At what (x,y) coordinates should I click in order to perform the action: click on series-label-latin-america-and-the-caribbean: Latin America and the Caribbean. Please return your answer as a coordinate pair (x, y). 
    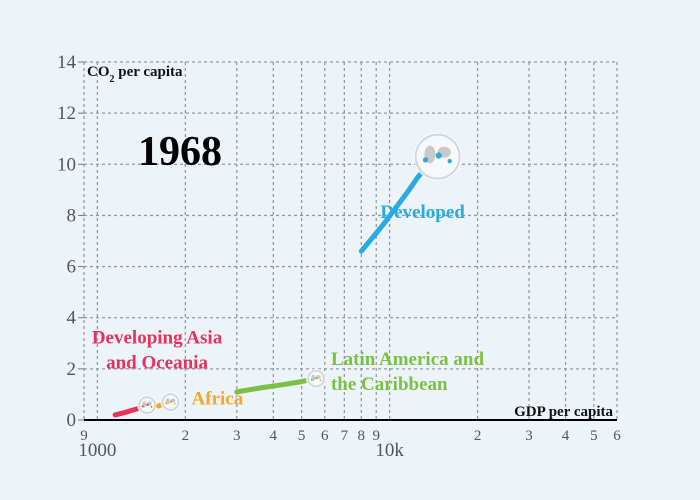
    Looking at the image, I should click on (407, 372).